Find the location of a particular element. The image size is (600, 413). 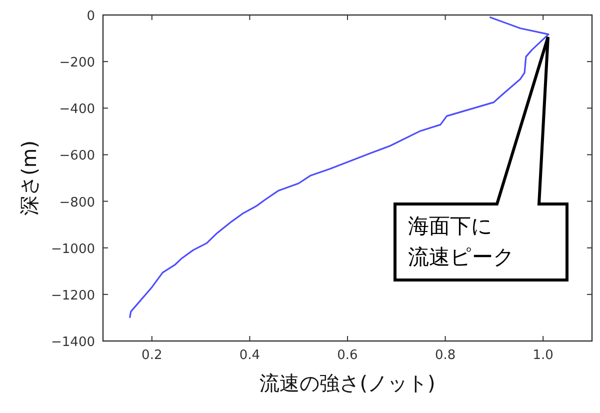

y-tick-label: 0 is located at coordinates (90, 16).